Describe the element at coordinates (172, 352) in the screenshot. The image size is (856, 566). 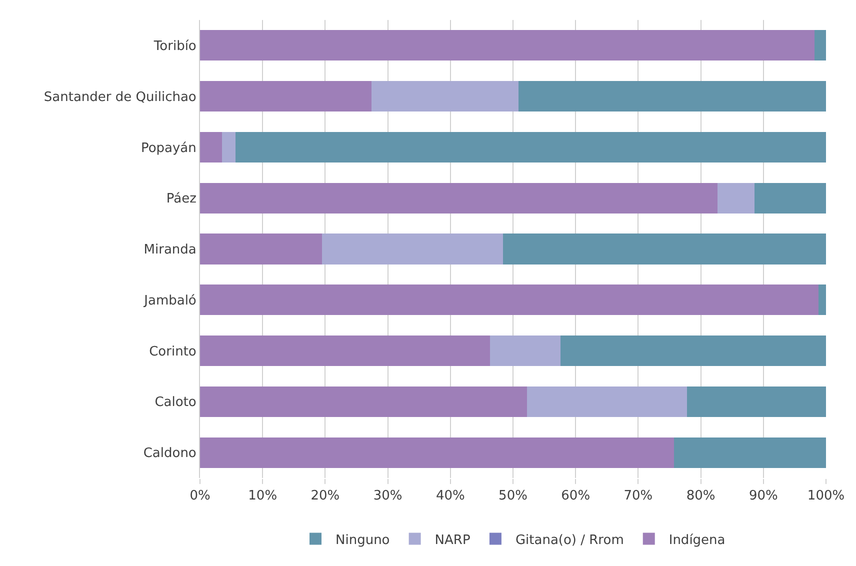
I see `y-tick-label: Corinto` at that location.